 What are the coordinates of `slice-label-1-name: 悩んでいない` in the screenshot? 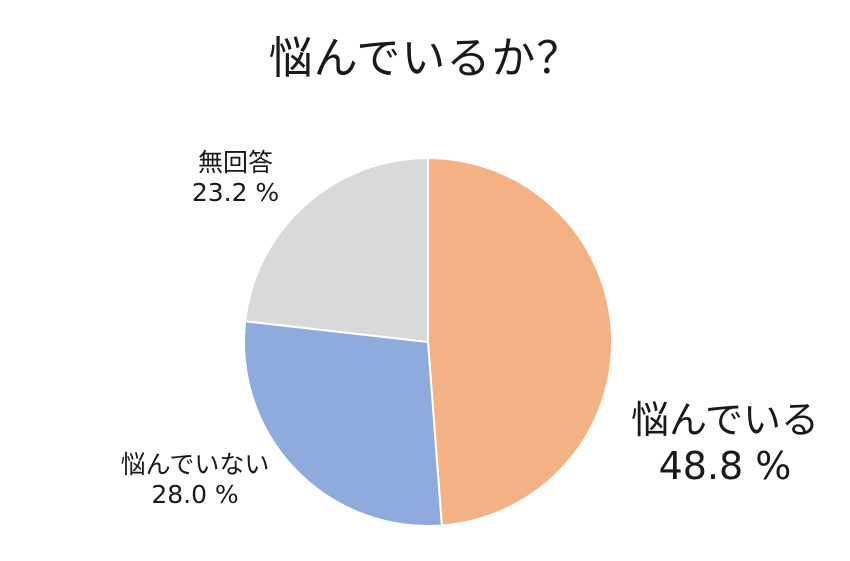 It's located at (195, 464).